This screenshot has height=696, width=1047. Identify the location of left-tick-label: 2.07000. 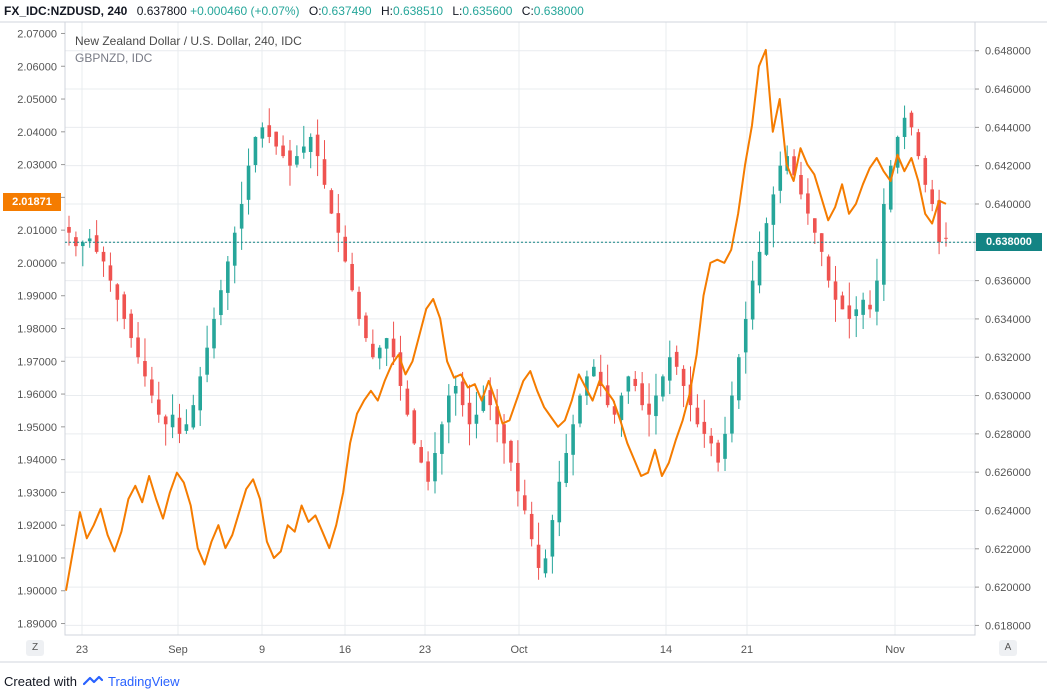
(37, 34).